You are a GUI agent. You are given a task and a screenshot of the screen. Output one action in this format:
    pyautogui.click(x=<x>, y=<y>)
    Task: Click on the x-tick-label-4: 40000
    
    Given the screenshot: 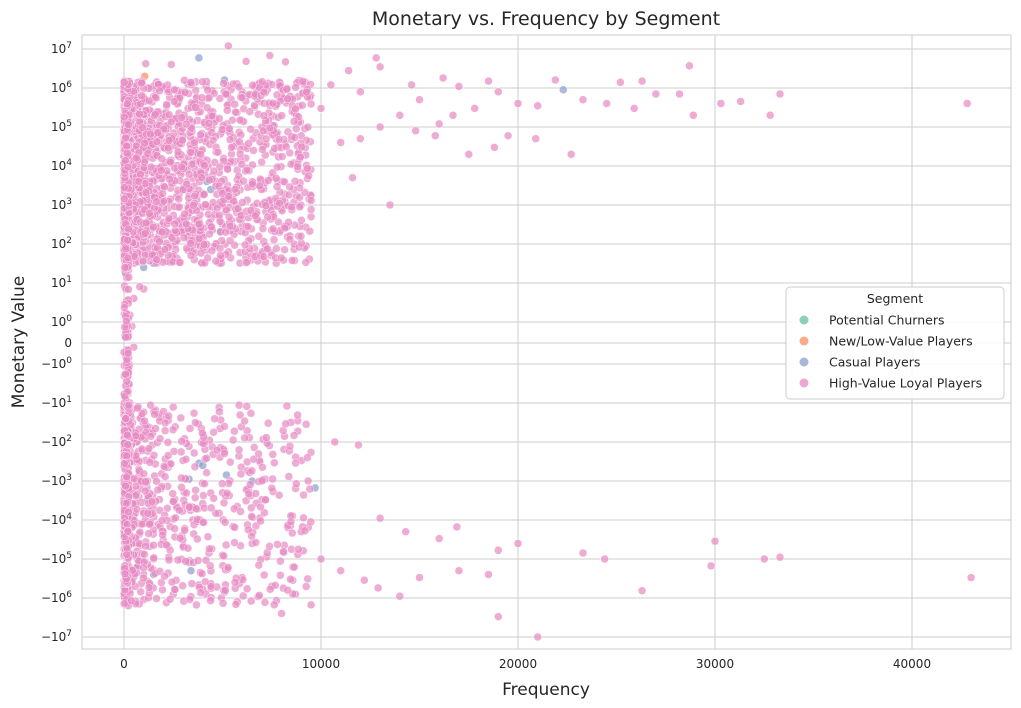 What is the action you would take?
    pyautogui.click(x=912, y=664)
    